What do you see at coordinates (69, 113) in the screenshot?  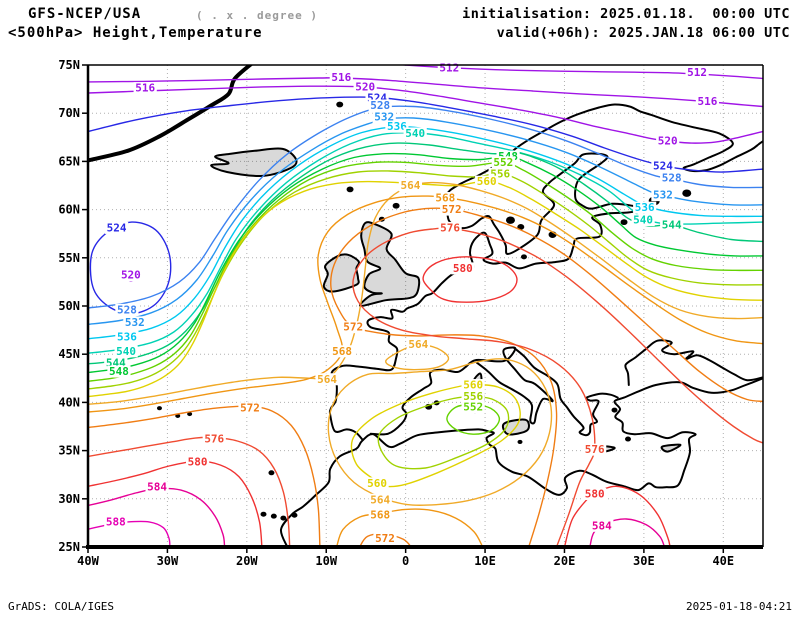 I see `svg-text: 70N` at bounding box center [69, 113].